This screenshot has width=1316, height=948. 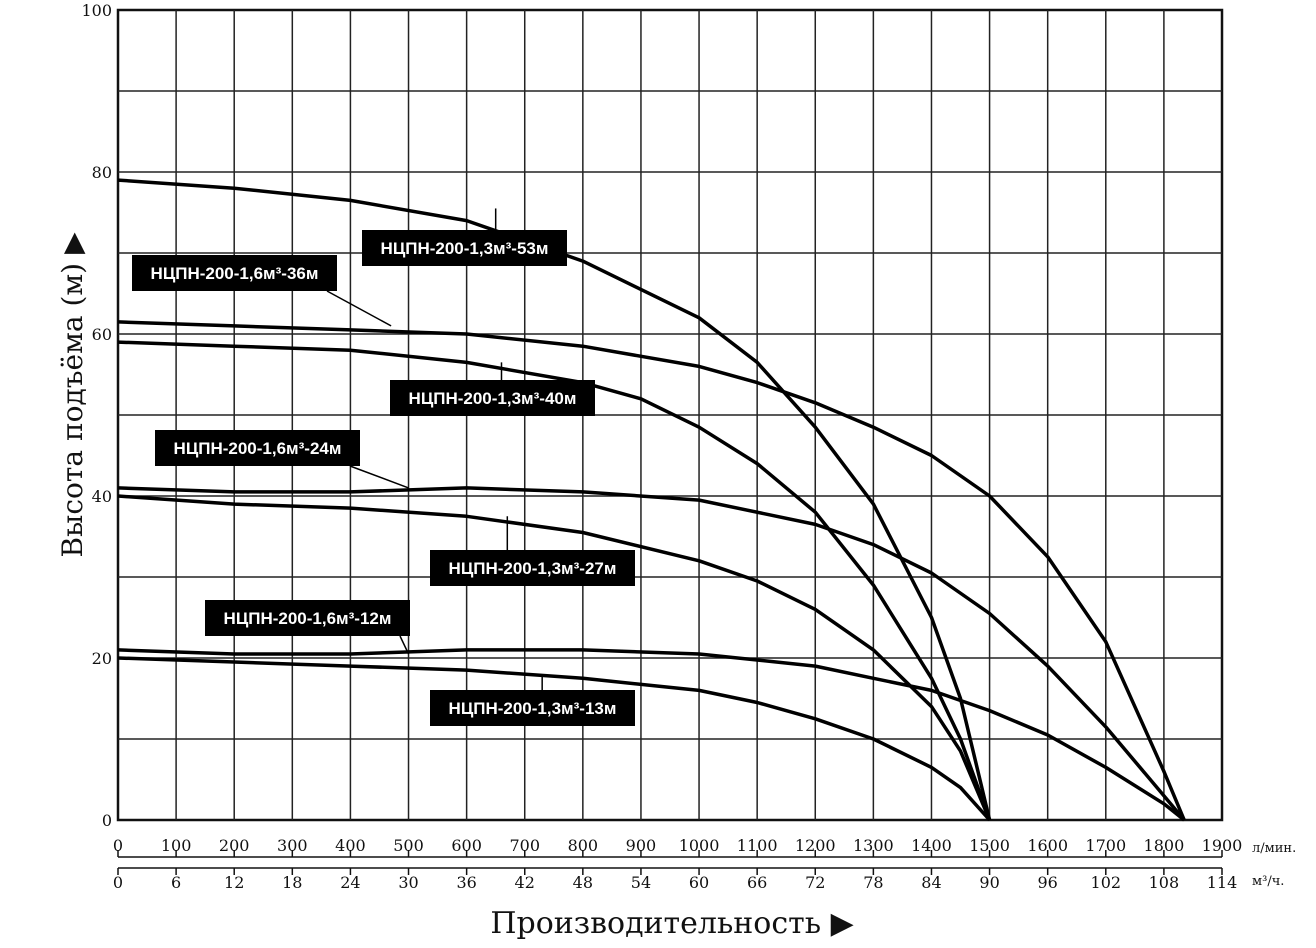 What do you see at coordinates (118, 845) in the screenshot?
I see `x-tick-label: 0` at bounding box center [118, 845].